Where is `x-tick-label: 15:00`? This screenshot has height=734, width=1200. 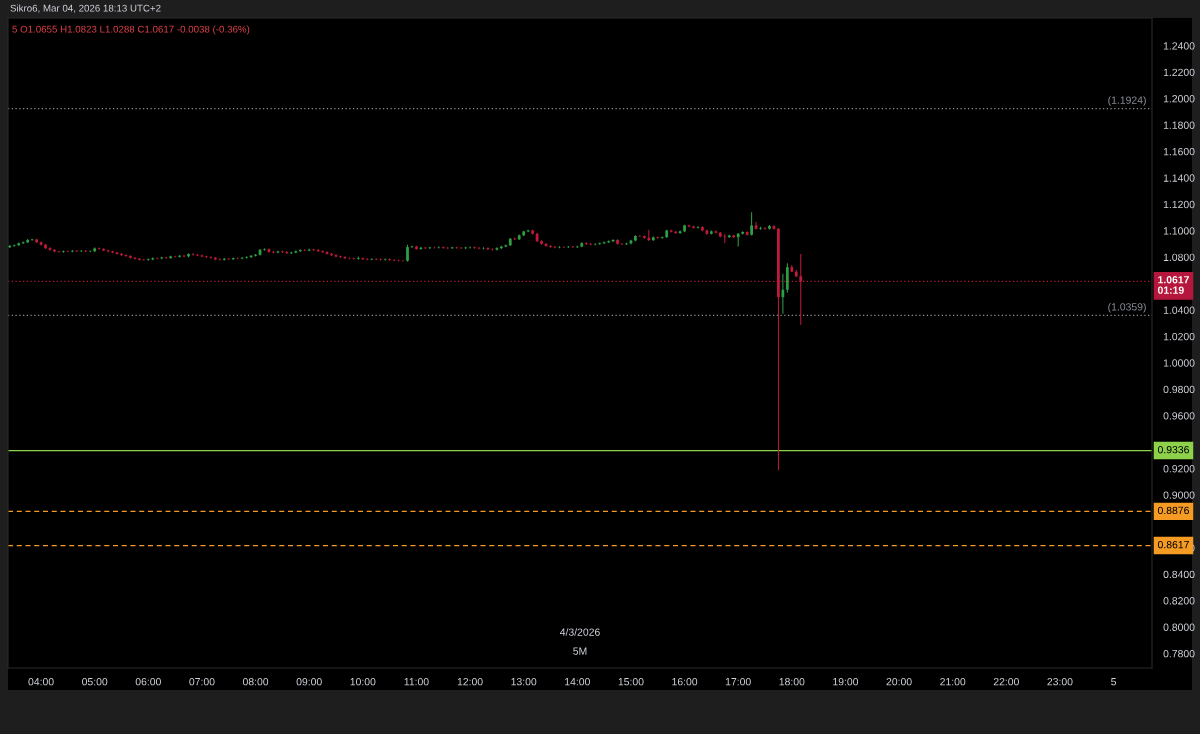 x-tick-label: 15:00 is located at coordinates (631, 682).